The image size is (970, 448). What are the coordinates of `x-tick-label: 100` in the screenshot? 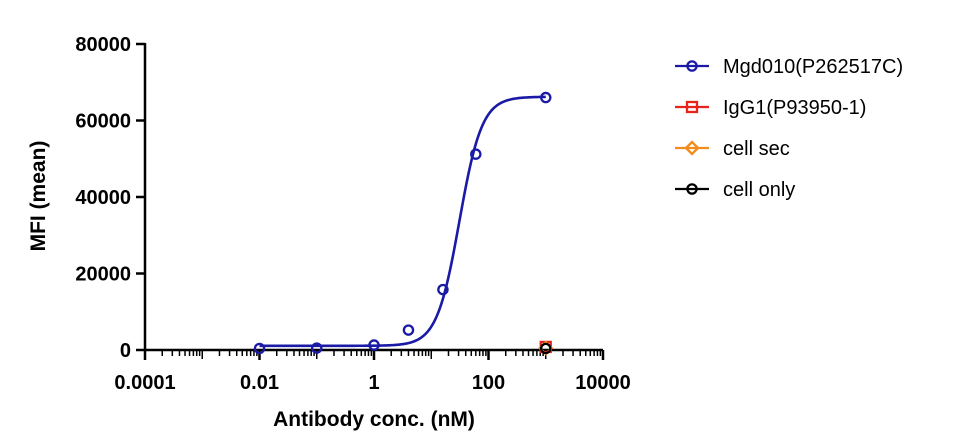 It's located at (488, 383).